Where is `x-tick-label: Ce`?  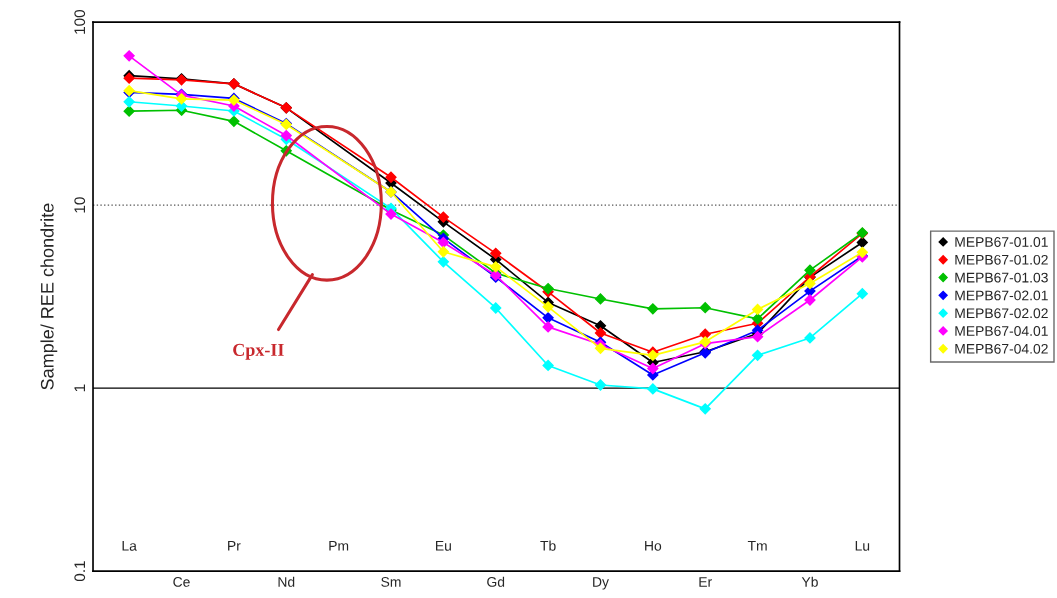
x-tick-label: Ce is located at coordinates (181, 582).